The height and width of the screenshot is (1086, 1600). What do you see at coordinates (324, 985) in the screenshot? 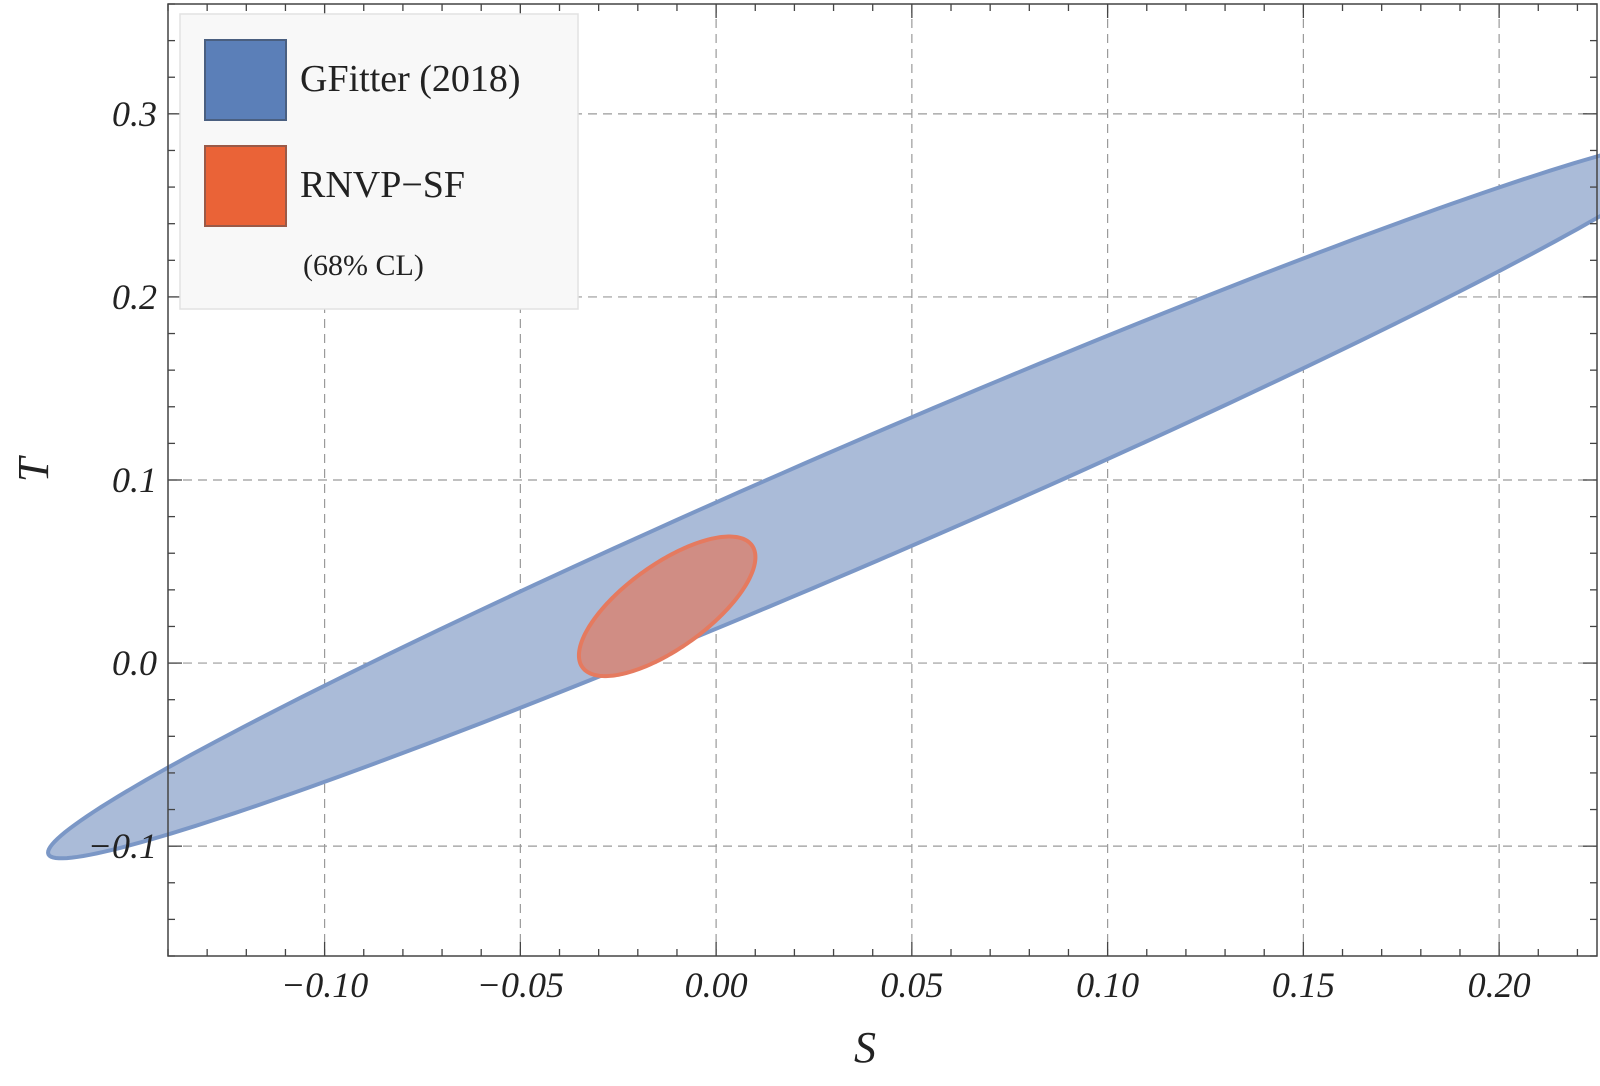
I see `x-tick-label: −0.10` at bounding box center [324, 985].